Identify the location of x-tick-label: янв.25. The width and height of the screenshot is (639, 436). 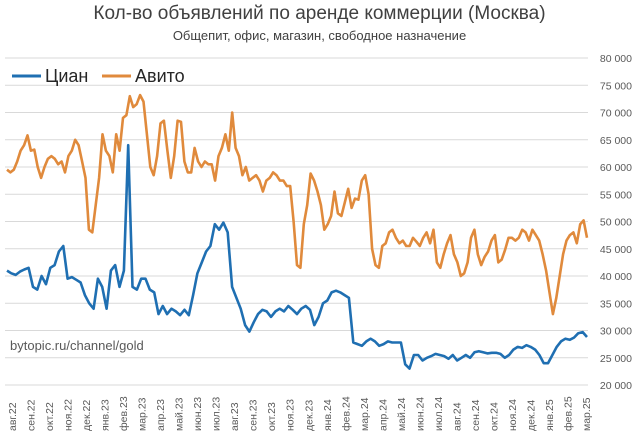
(550, 415).